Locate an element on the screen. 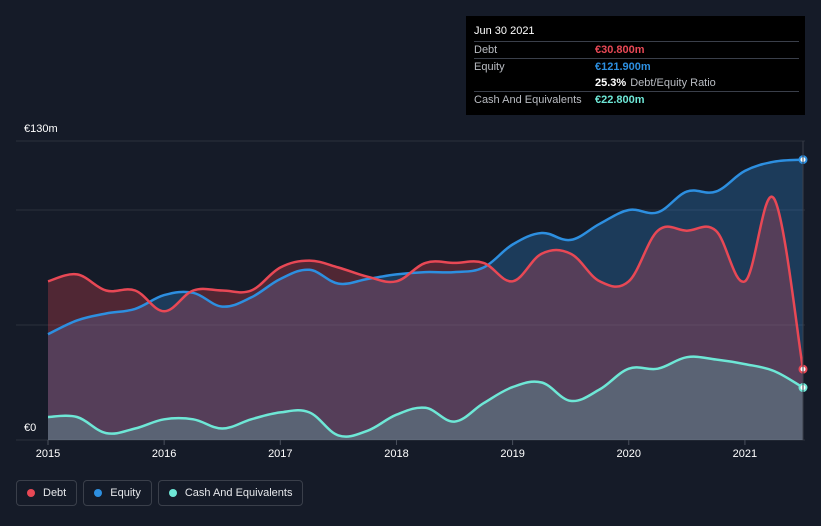 This screenshot has height=526, width=821. tooltip-ratio-value: 25.3% is located at coordinates (611, 83).